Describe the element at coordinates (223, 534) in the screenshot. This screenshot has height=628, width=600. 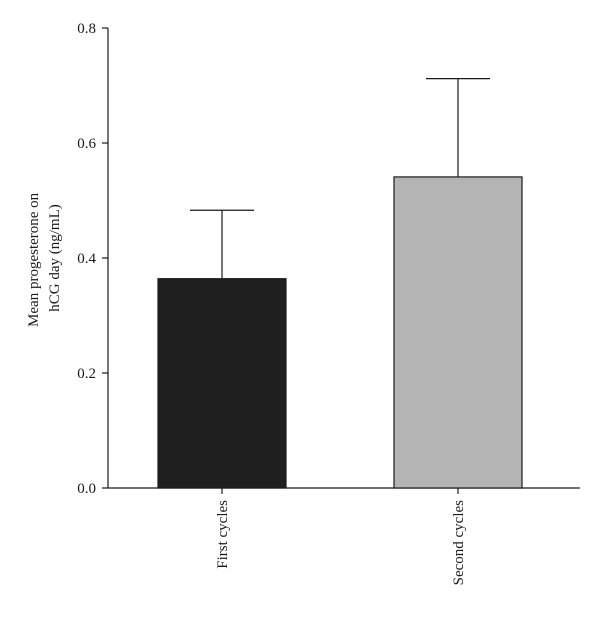
I see `x-category-label: First cycles` at that location.